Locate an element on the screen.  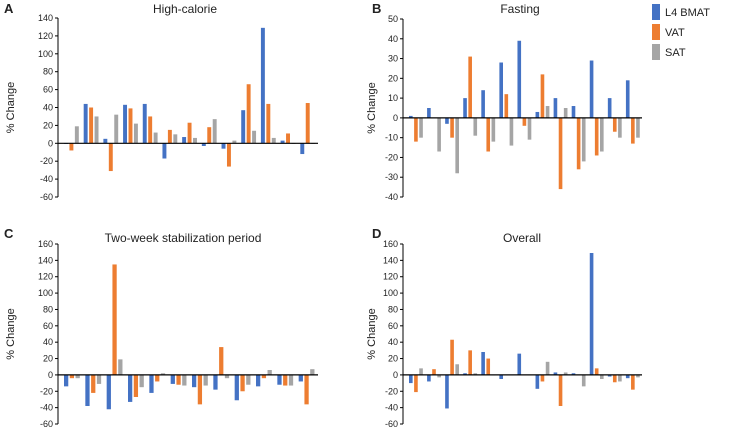
legend-label-vat: VAT is located at coordinates (675, 33).